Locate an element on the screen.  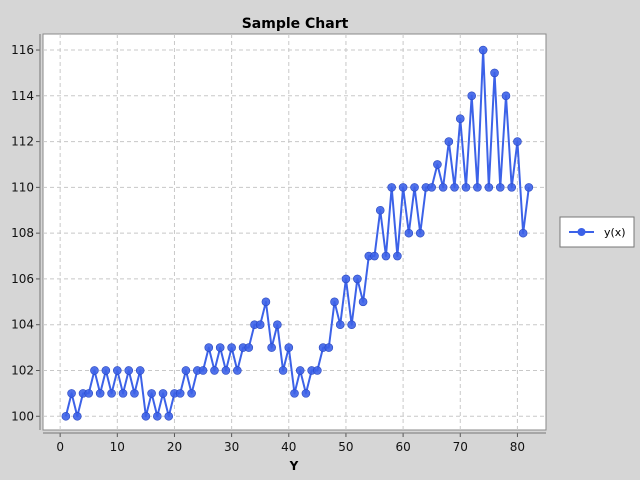
legend-label: y(x) is located at coordinates (615, 232).